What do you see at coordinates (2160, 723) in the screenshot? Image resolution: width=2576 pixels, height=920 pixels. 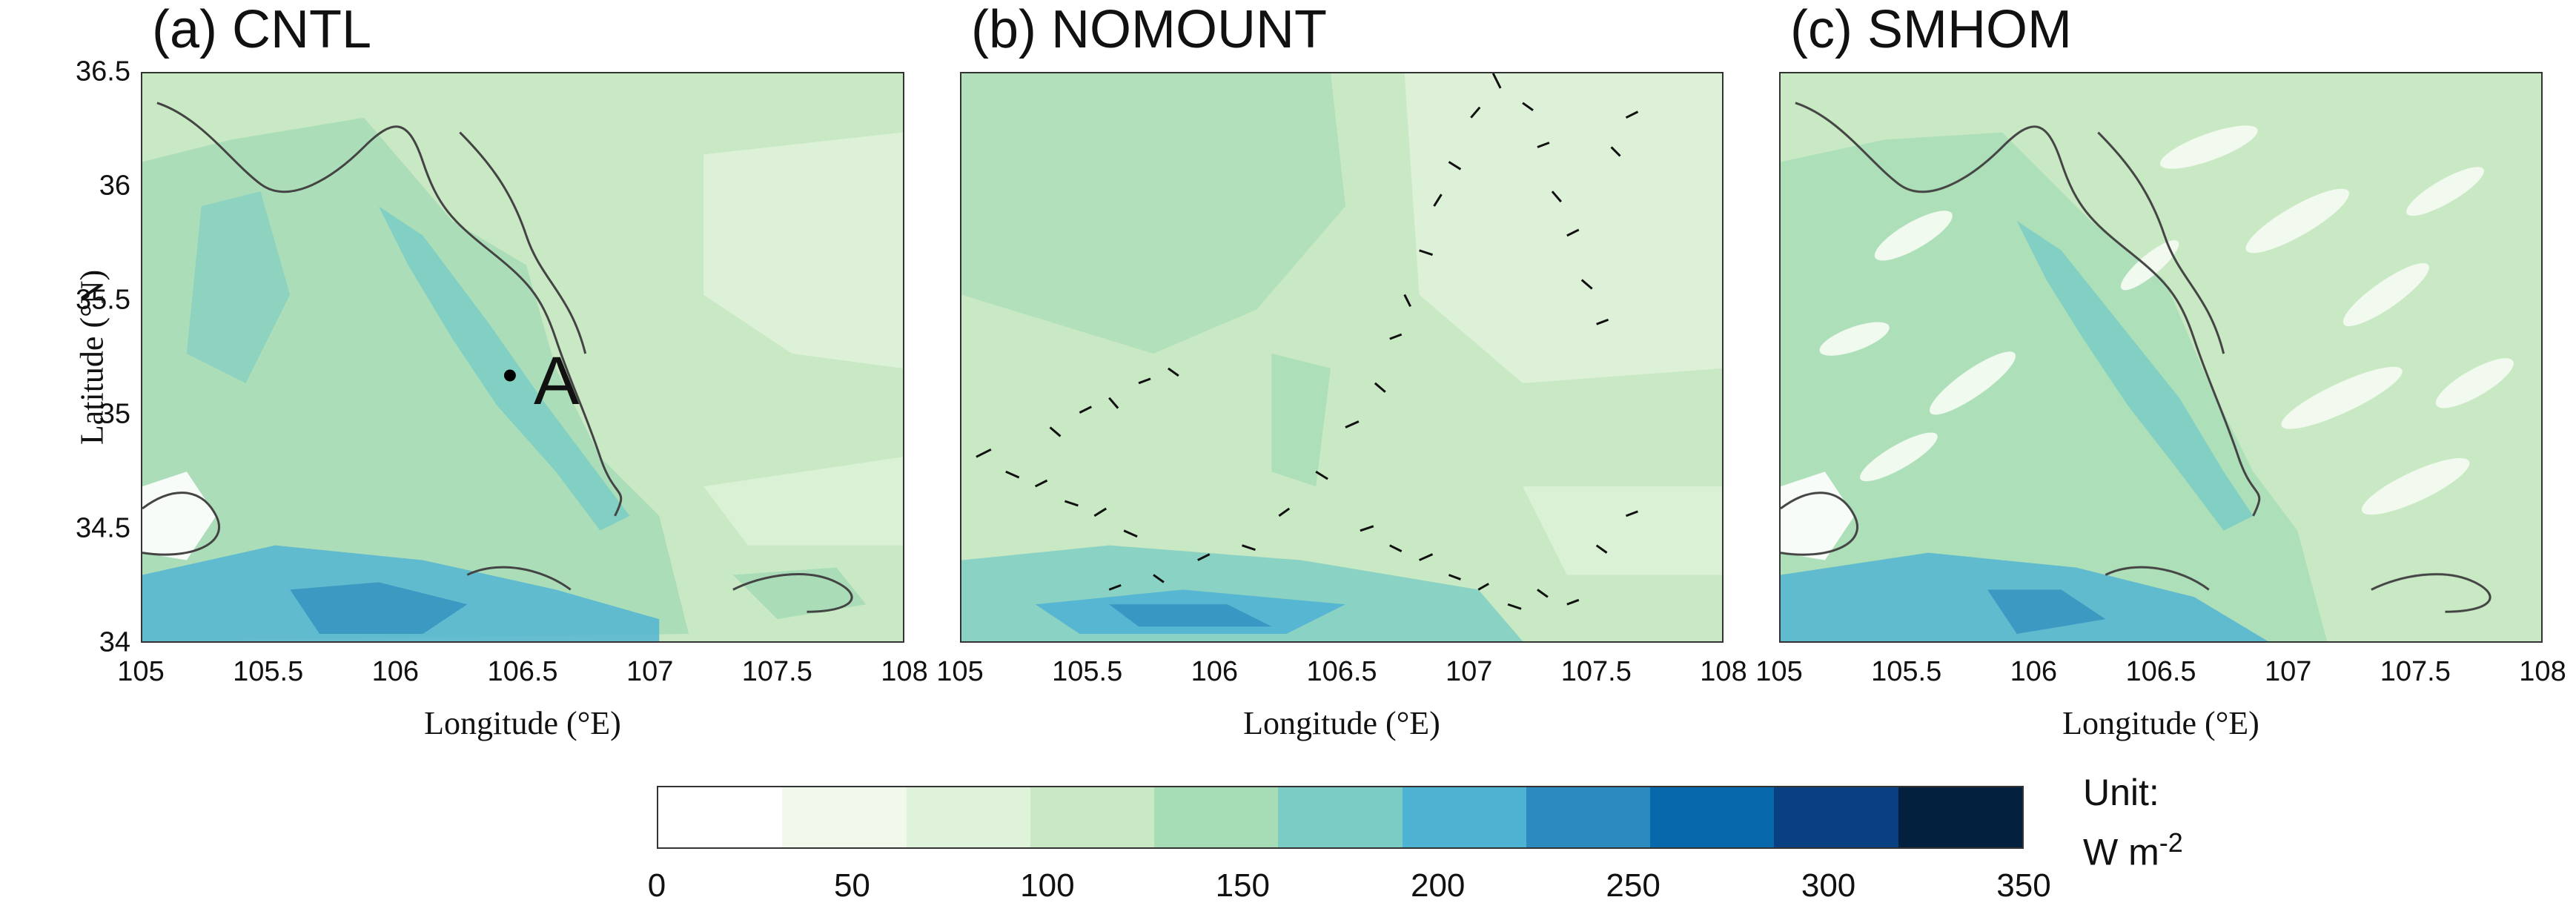 I see `x-axis-label-c: Longitude (°E)` at bounding box center [2160, 723].